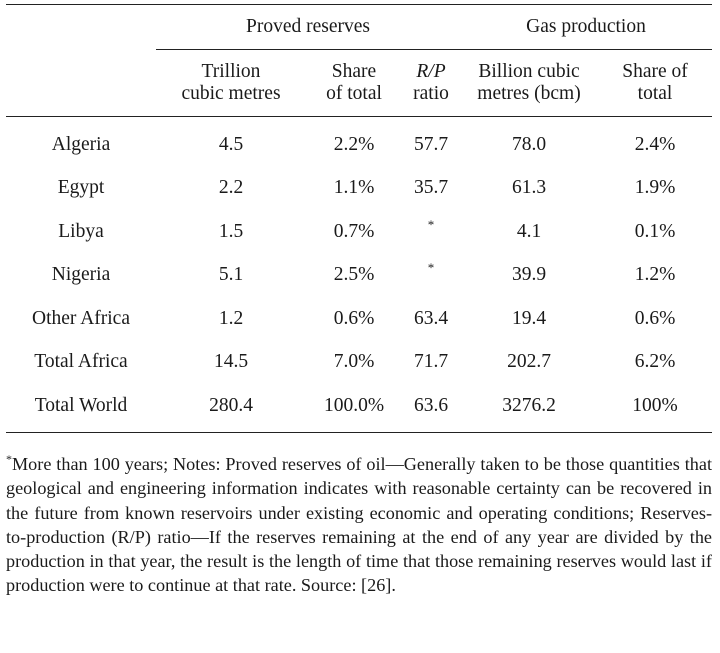 This screenshot has width=720, height=653. Describe the element at coordinates (231, 188) in the screenshot. I see `cell-reserves: 2.2` at that location.